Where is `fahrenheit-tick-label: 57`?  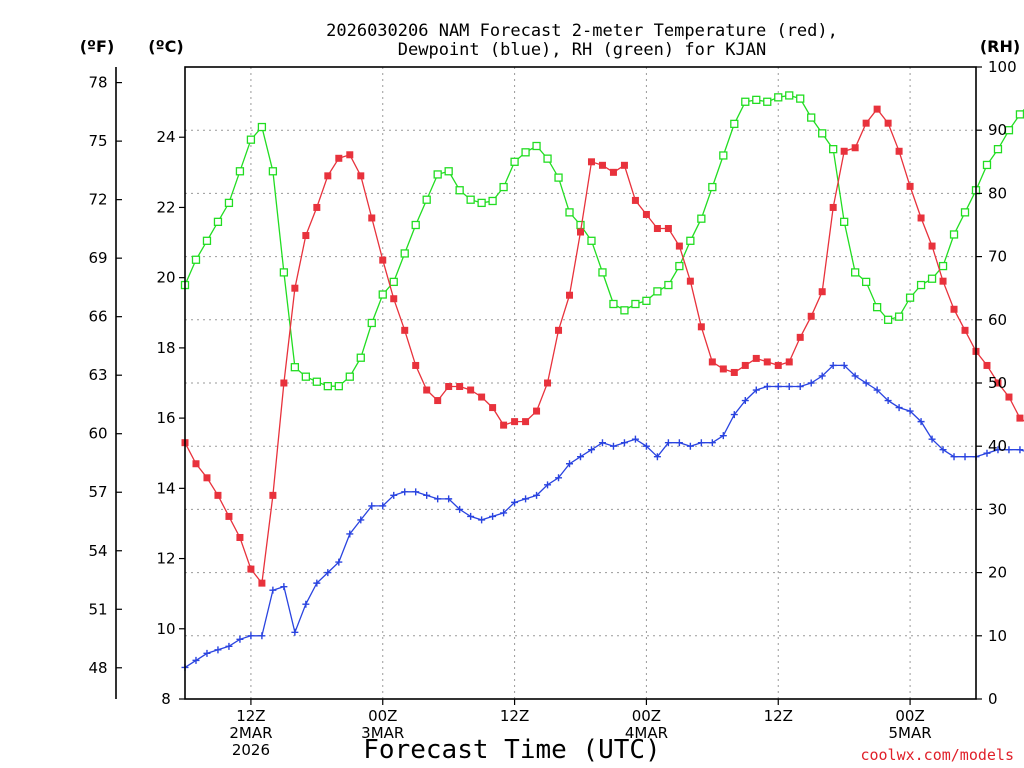
fahrenheit-tick-label: 57 is located at coordinates (97, 492).